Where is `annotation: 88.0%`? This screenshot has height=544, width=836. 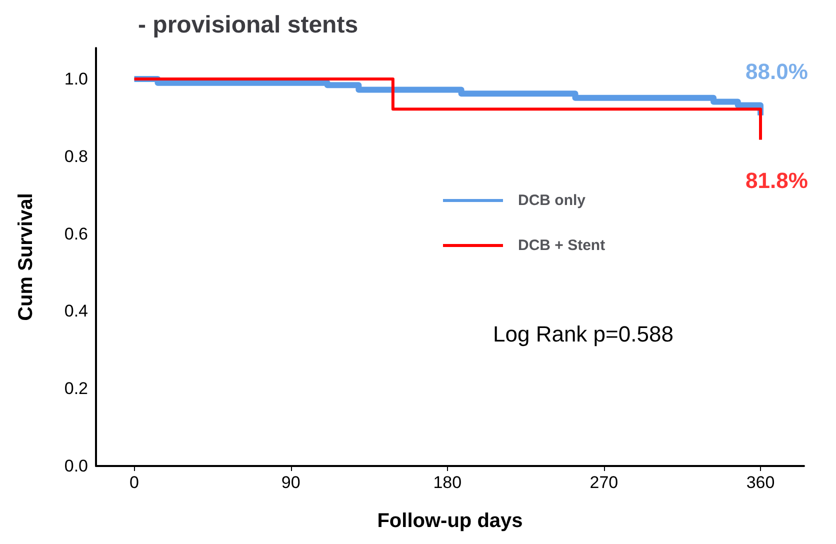
annotation: 88.0% is located at coordinates (777, 71).